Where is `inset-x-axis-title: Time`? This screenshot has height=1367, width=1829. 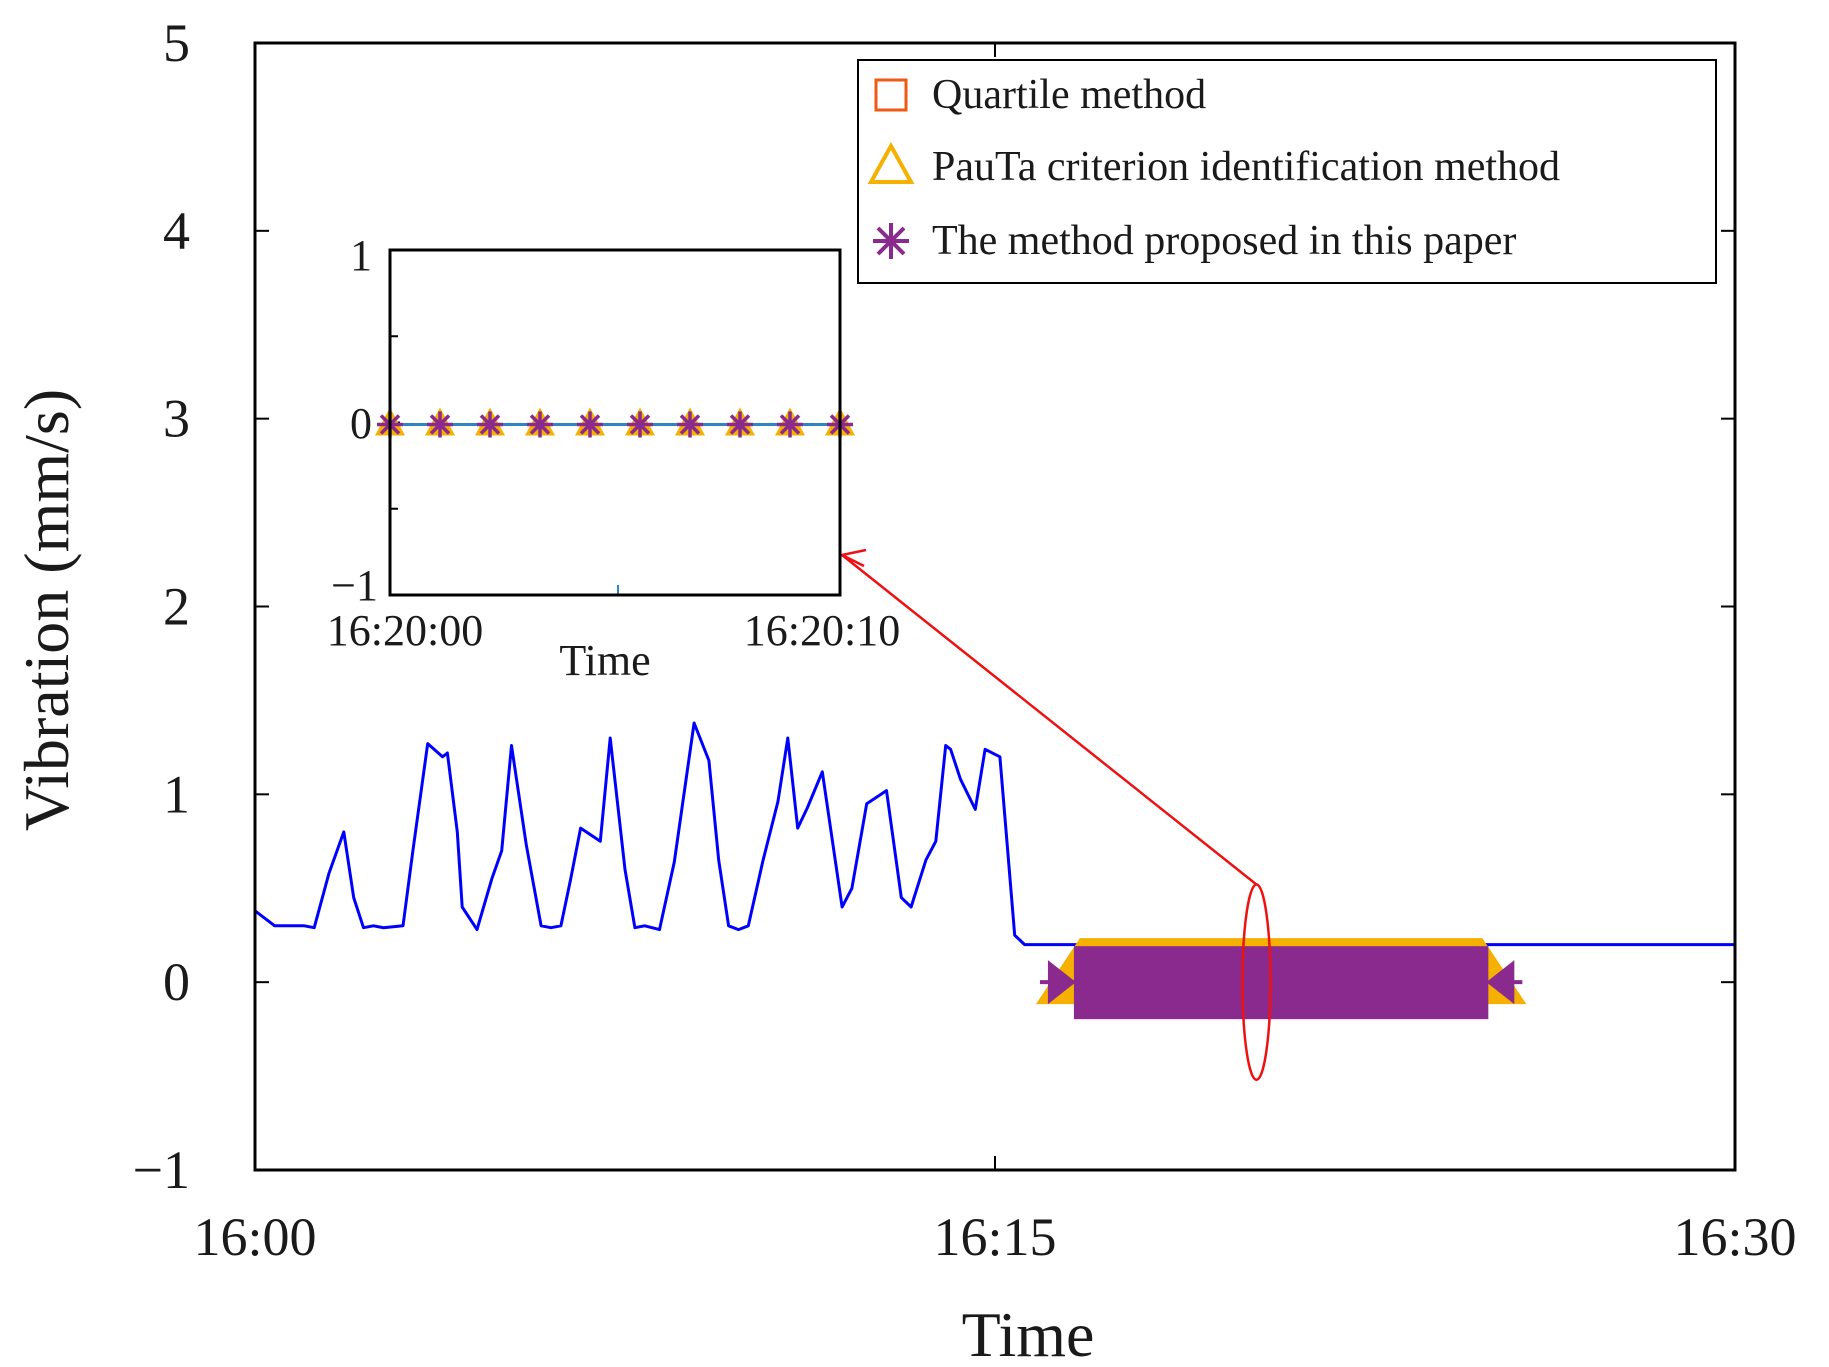 inset-x-axis-title: Time is located at coordinates (604, 660).